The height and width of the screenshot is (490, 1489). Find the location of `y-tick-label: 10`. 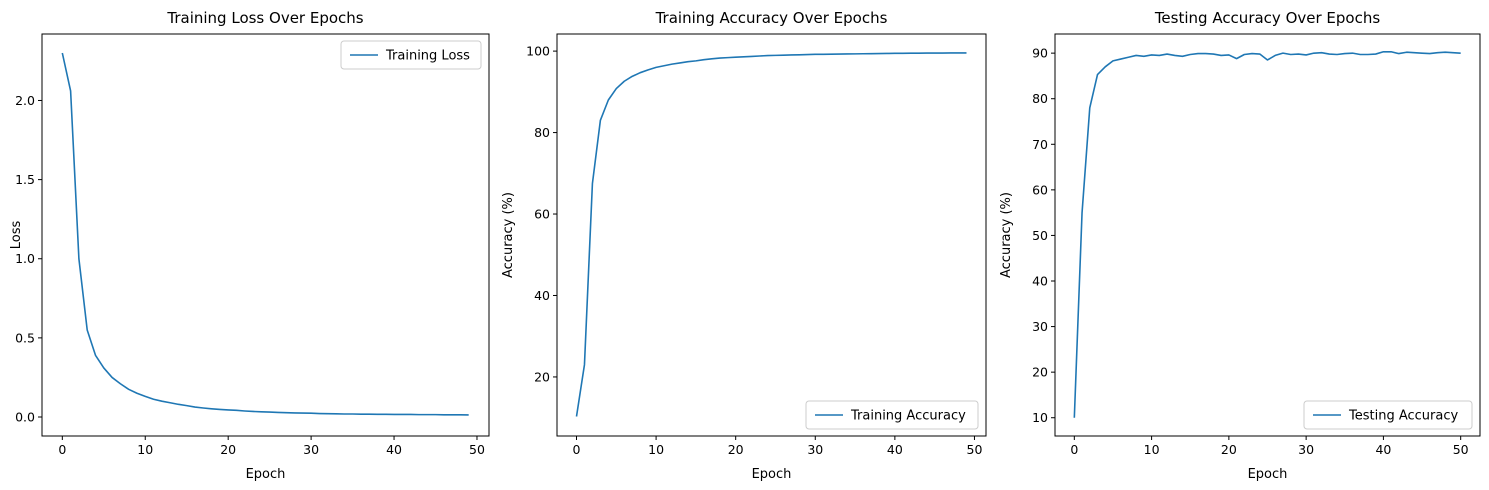

y-tick-label: 10 is located at coordinates (1040, 417).